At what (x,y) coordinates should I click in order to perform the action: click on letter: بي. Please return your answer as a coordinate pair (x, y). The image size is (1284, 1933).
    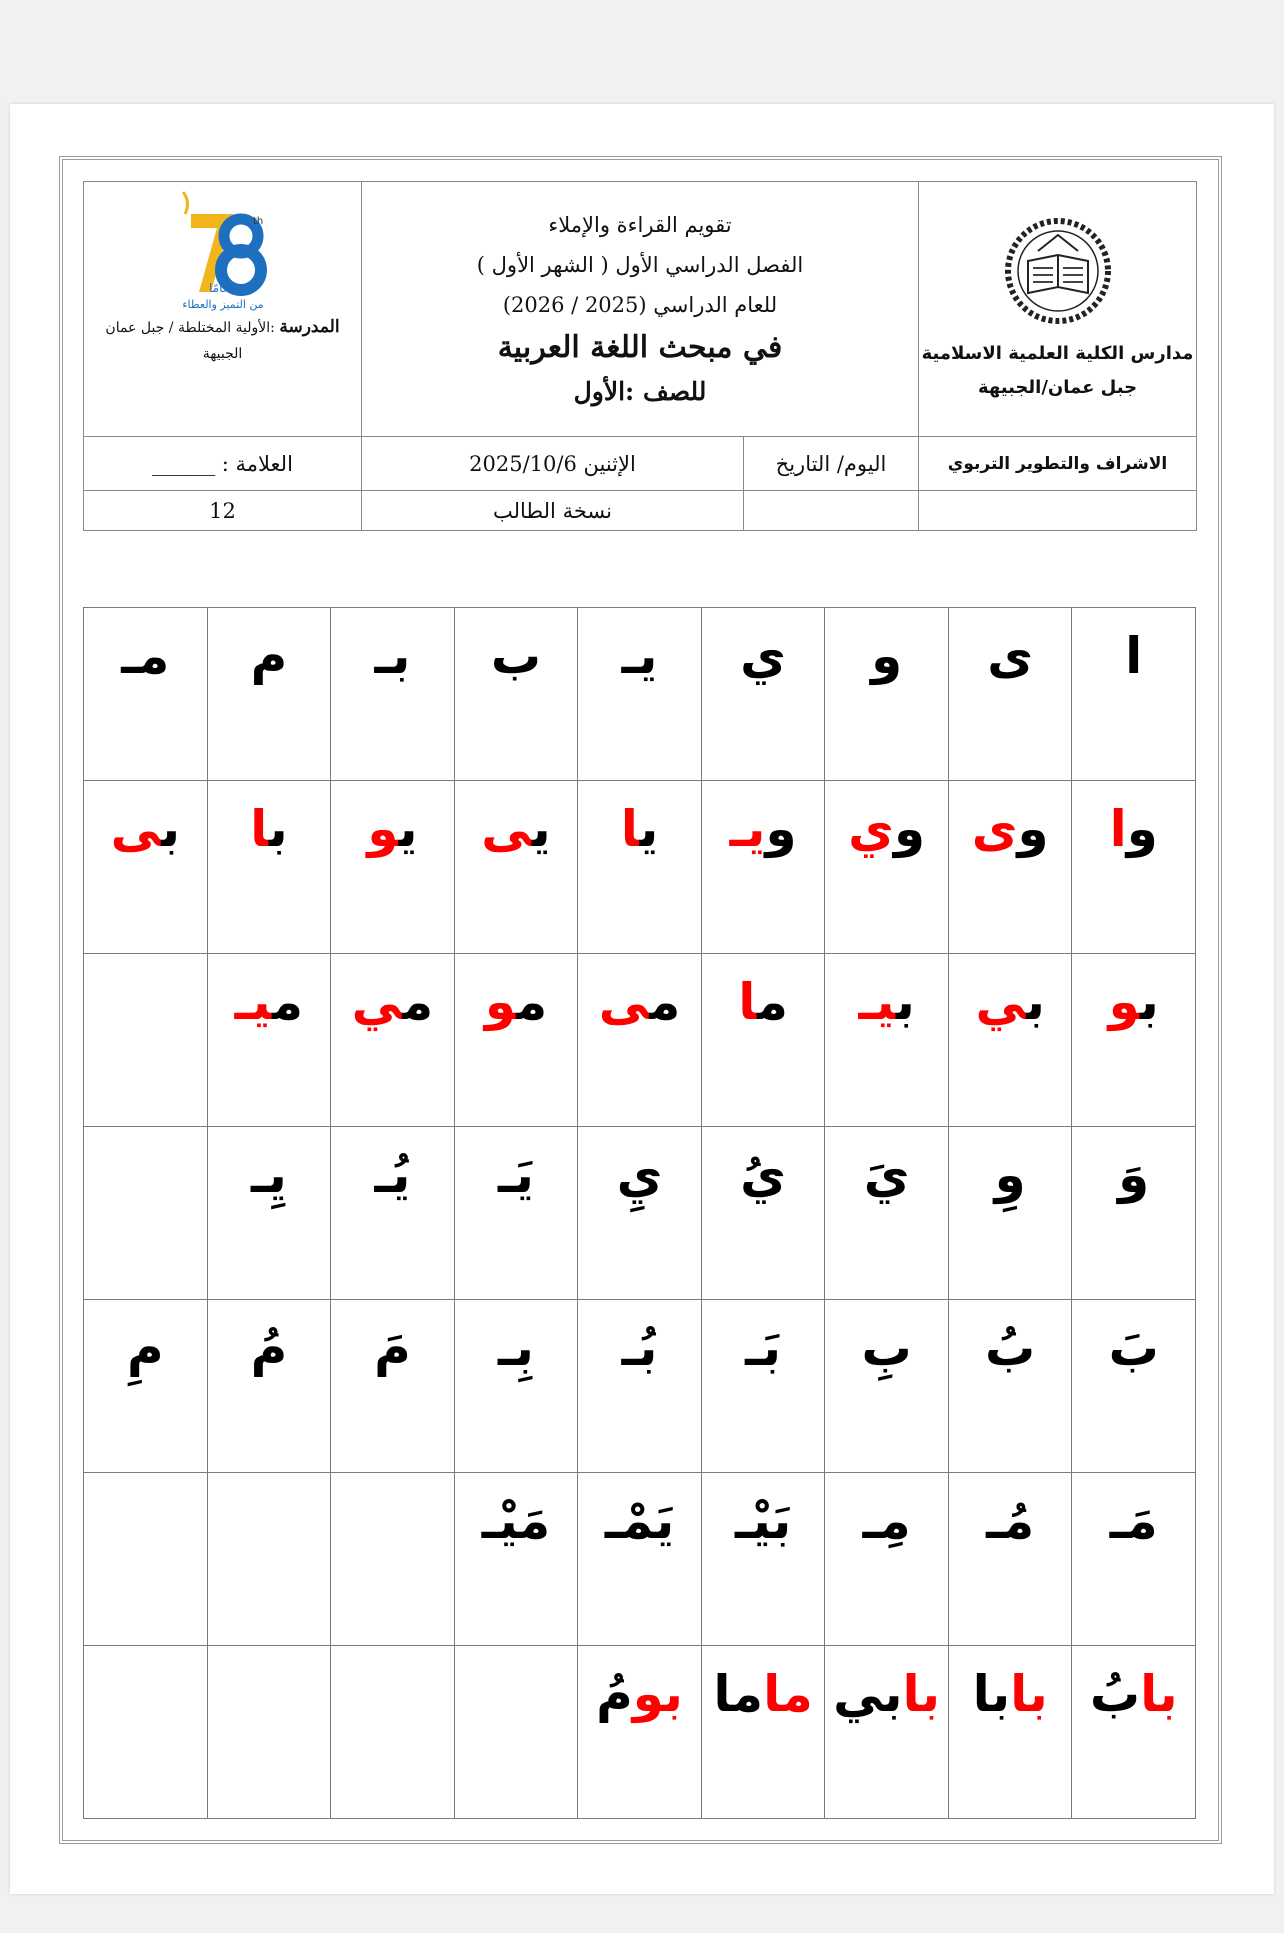
    Looking at the image, I should click on (868, 1694).